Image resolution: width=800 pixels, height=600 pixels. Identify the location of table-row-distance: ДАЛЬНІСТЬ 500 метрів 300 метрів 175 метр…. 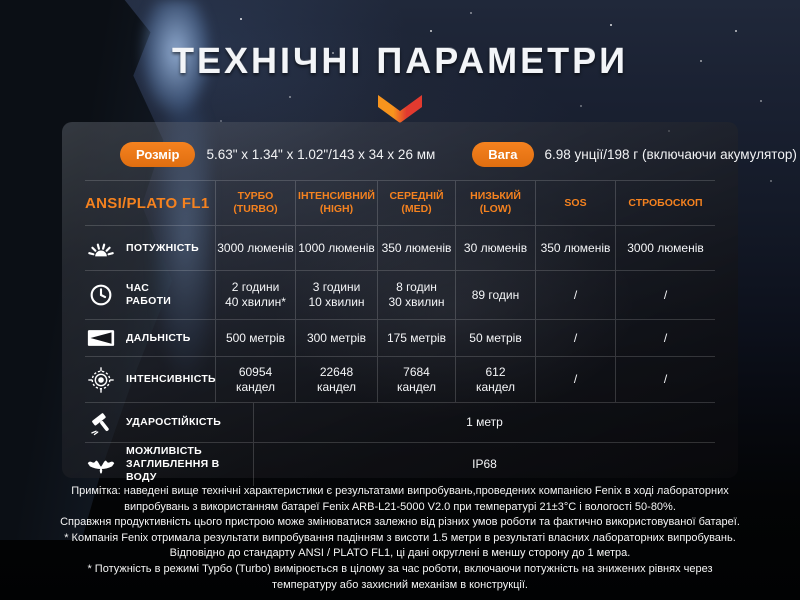
(400, 338).